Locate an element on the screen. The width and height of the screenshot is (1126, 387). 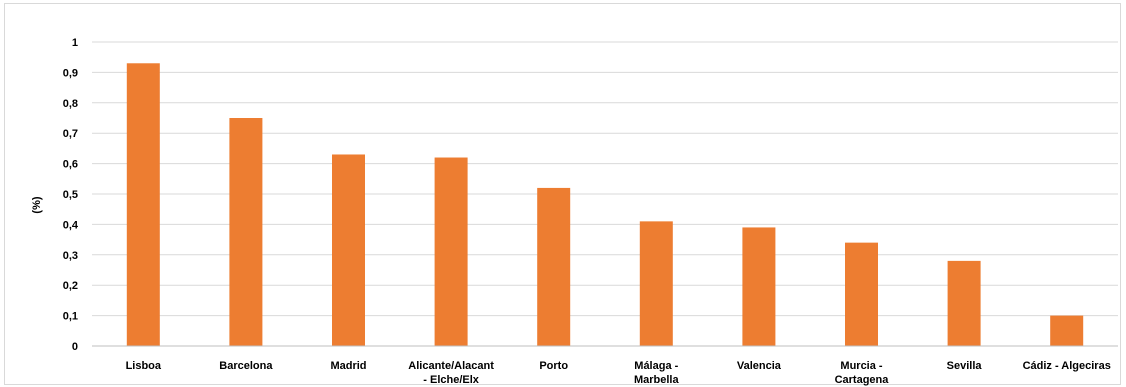
y-tick-label: 1 is located at coordinates (75, 43).